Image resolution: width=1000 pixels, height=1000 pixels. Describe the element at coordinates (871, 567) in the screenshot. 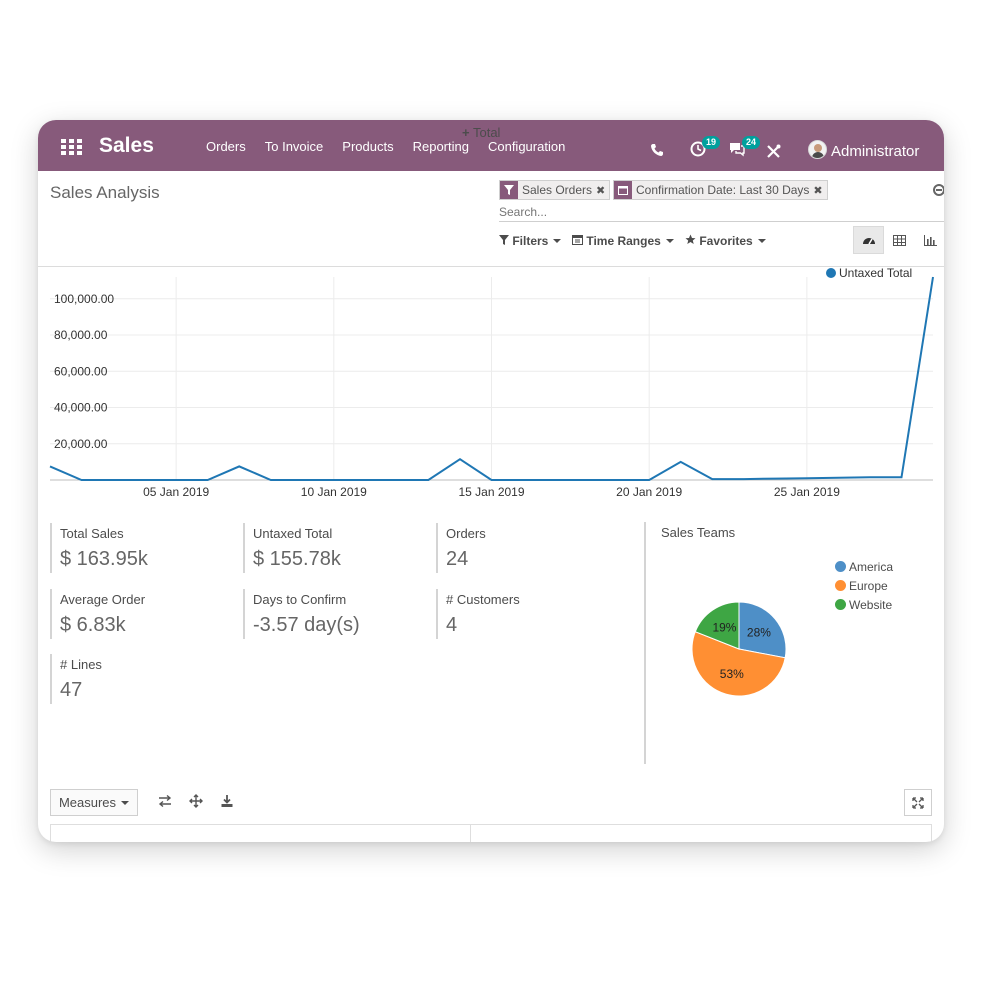

I see `legend-label: America` at that location.